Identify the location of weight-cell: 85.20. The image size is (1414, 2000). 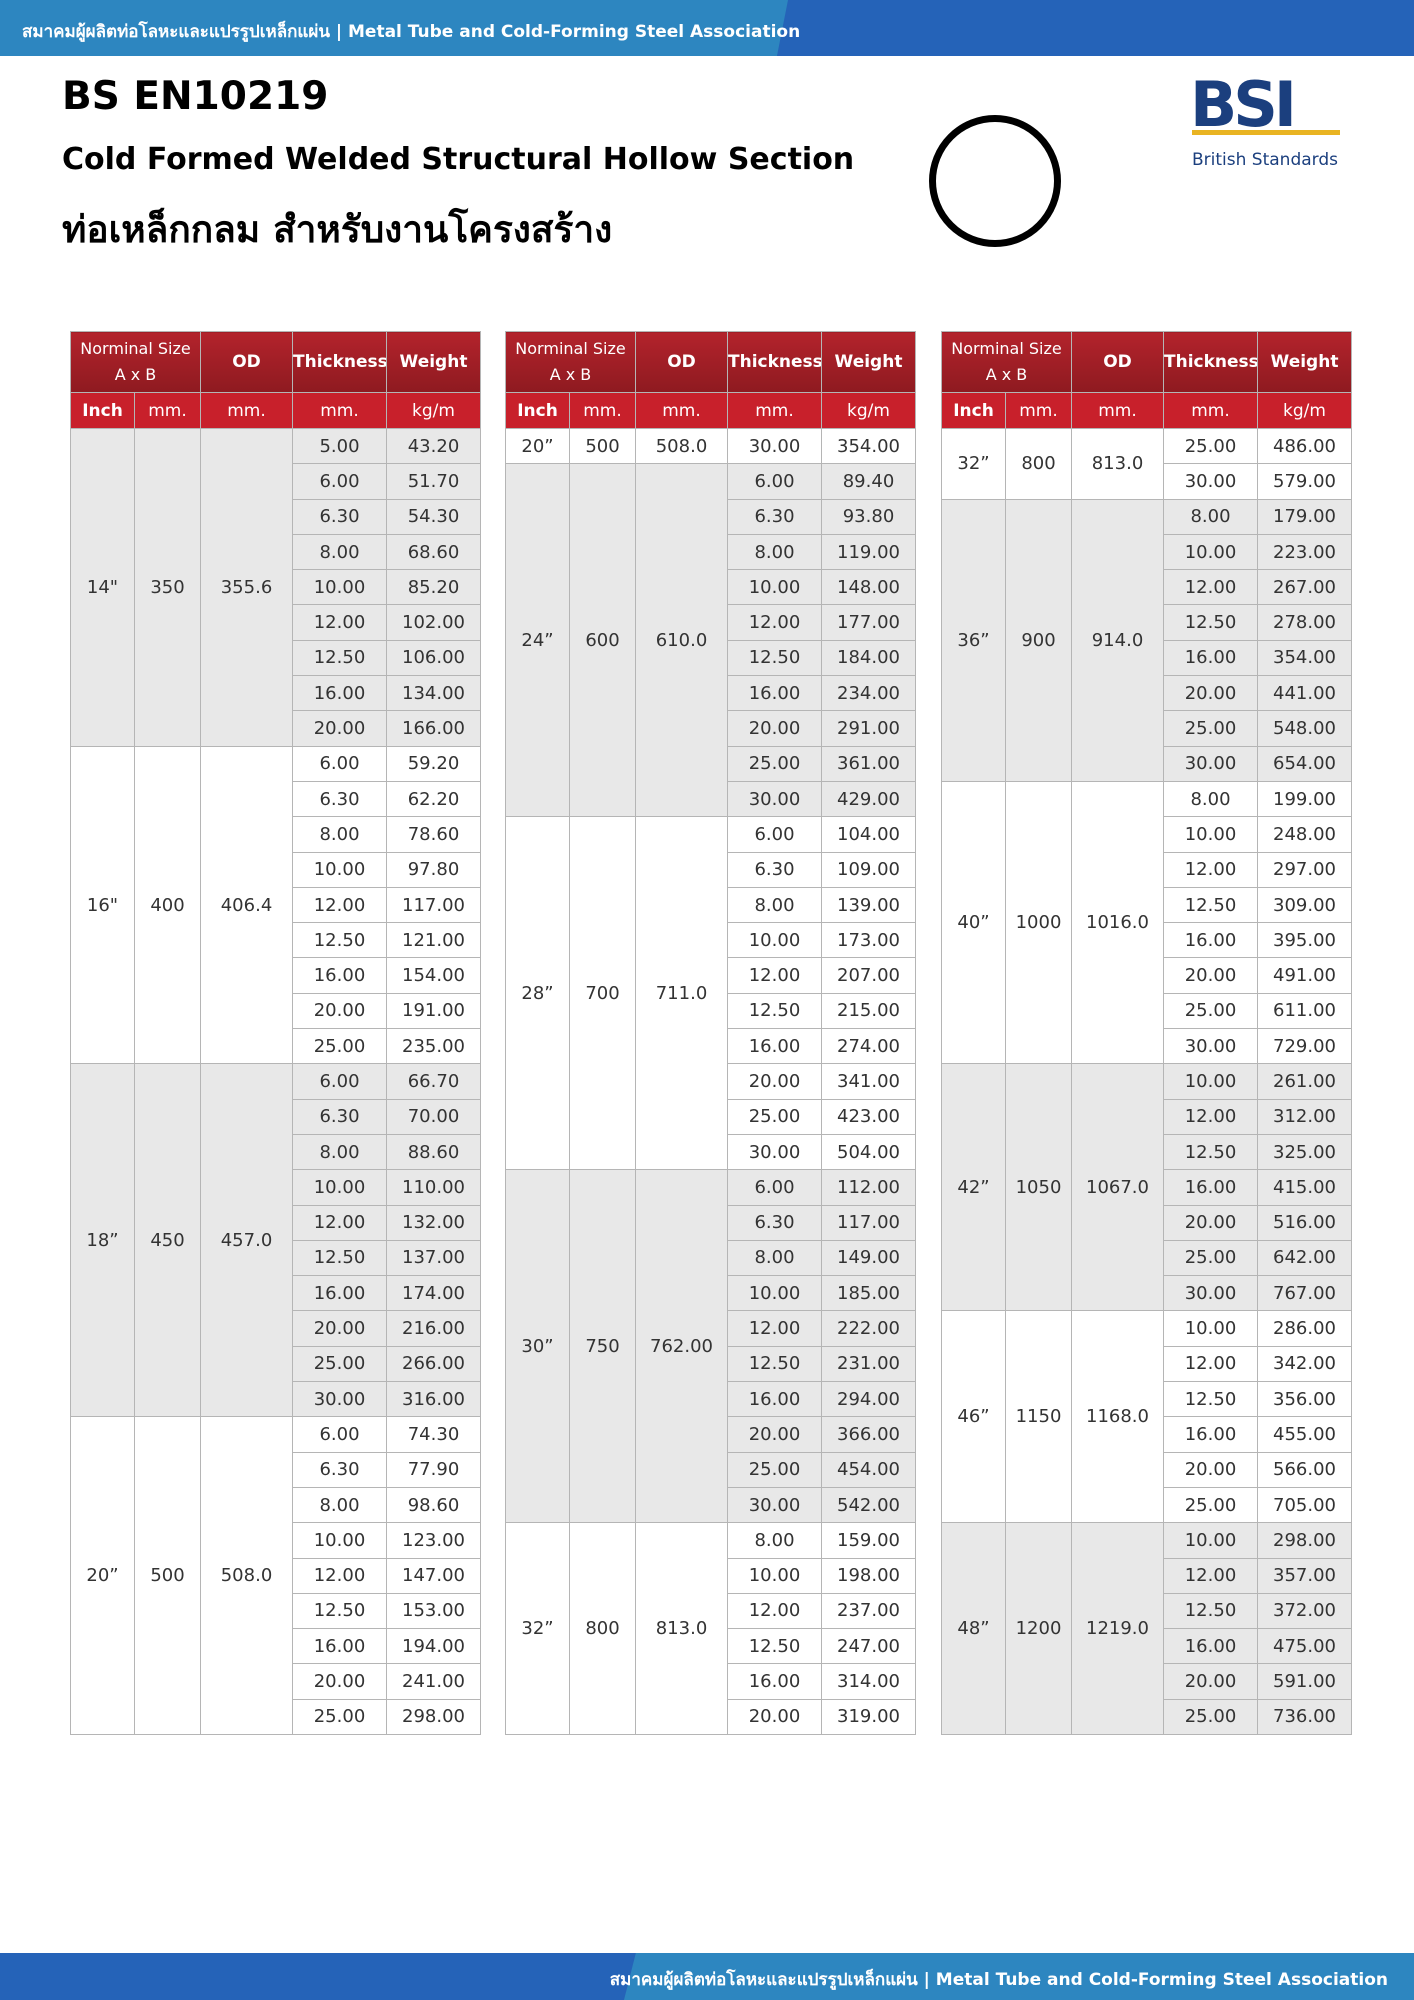
(433, 587).